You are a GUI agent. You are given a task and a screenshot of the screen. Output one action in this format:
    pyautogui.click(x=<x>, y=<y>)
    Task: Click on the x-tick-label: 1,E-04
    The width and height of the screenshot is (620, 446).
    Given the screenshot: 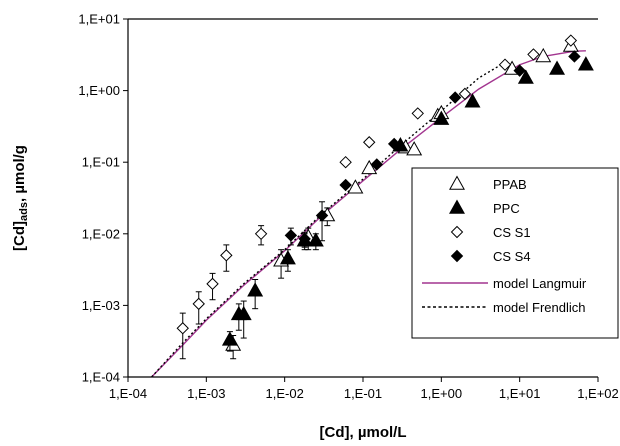 What is the action you would take?
    pyautogui.click(x=128, y=393)
    